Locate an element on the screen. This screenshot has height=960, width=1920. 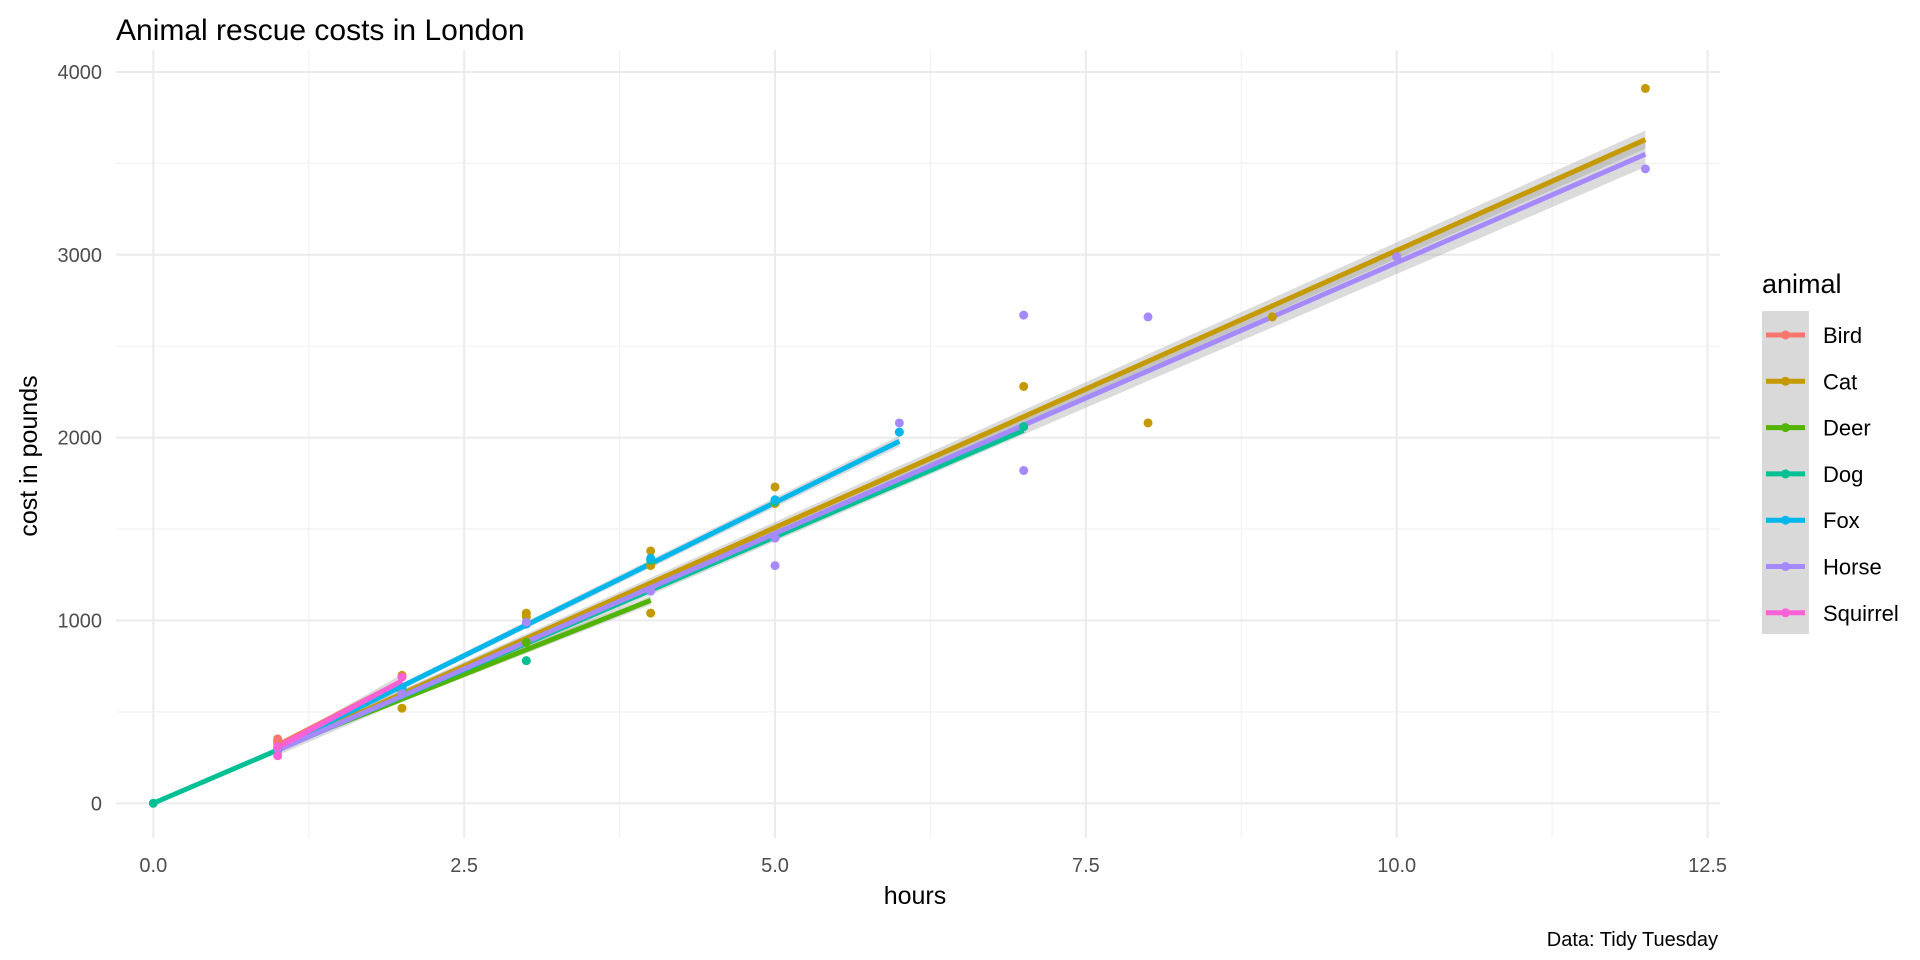
legend-item-deer: Deer is located at coordinates (1818, 428).